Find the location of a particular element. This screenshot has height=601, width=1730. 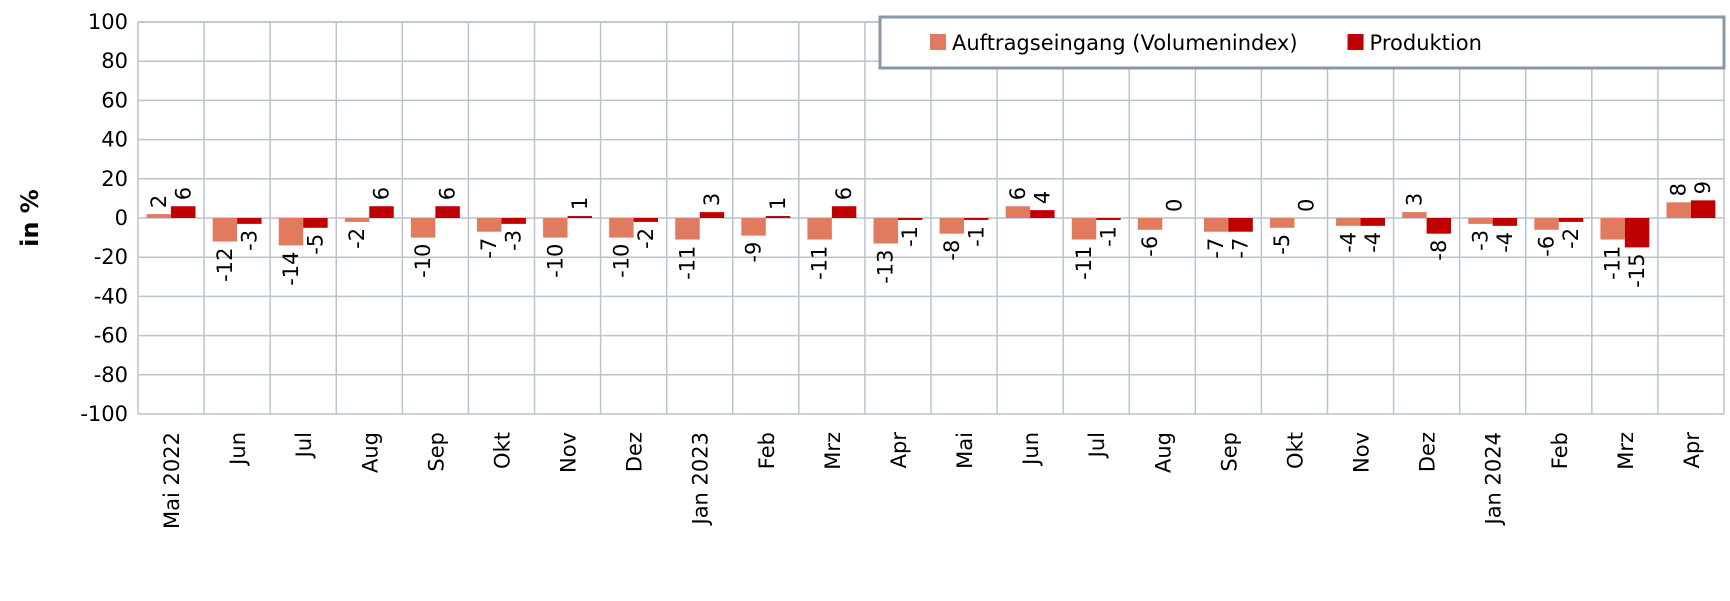

x-tick-label: Jun is located at coordinates (238, 449).